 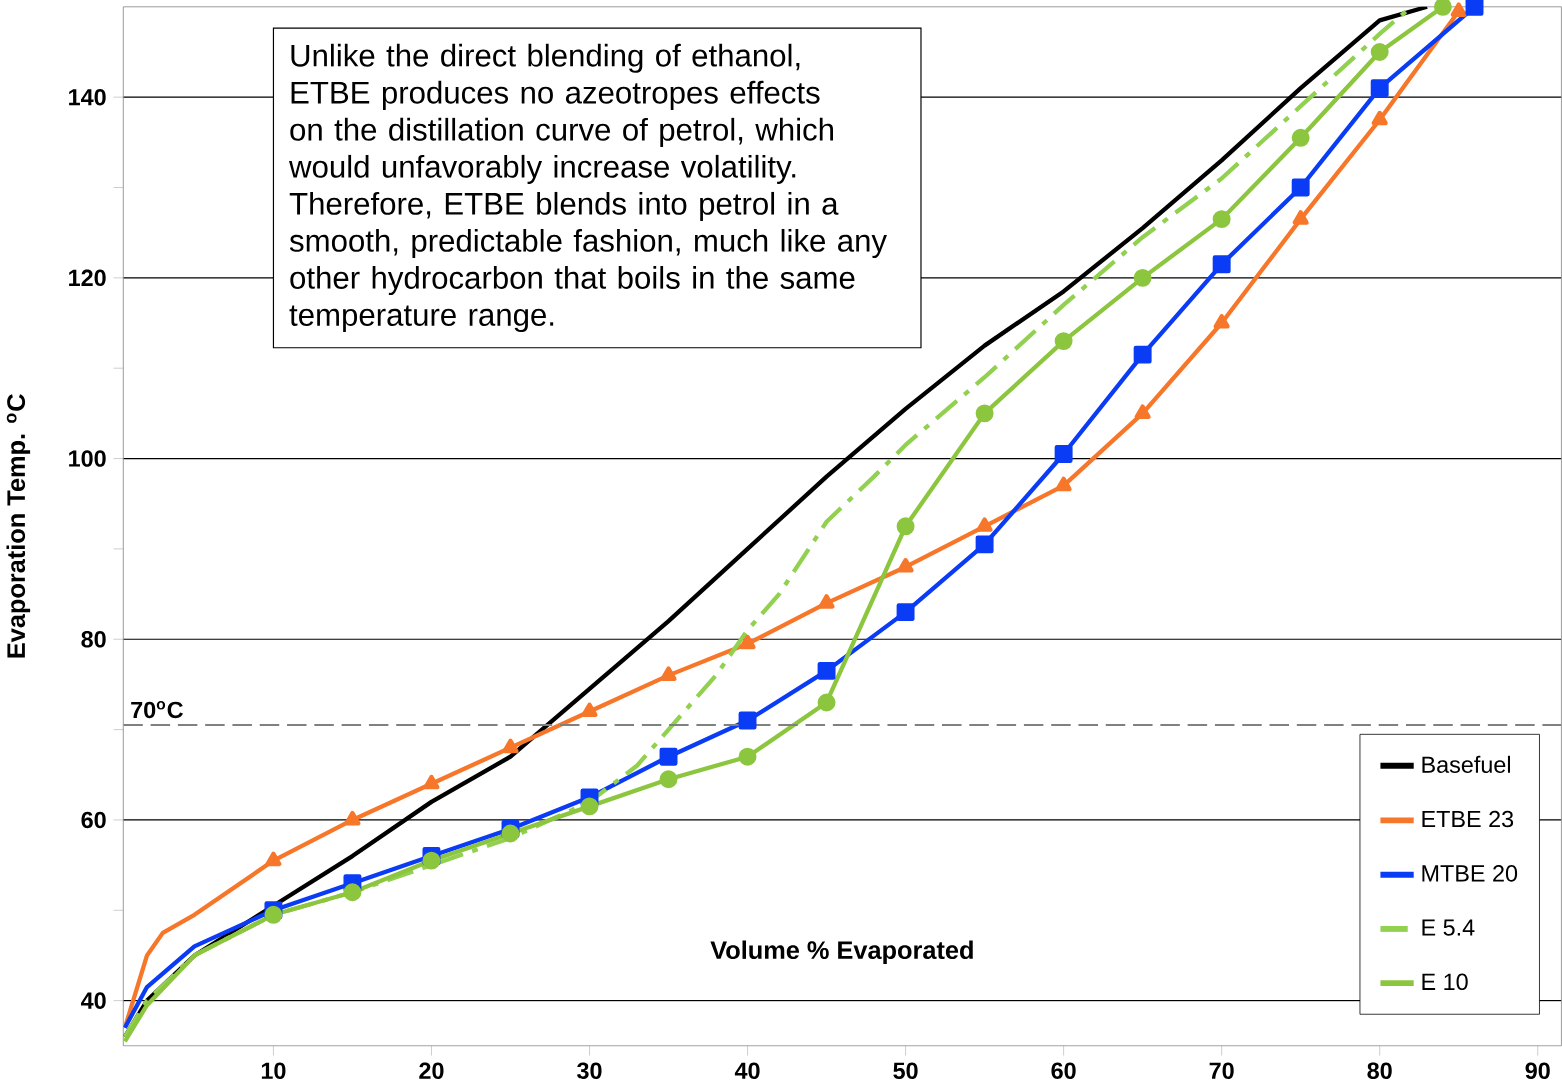 I want to click on y-tick-label: 40, so click(x=93, y=1001).